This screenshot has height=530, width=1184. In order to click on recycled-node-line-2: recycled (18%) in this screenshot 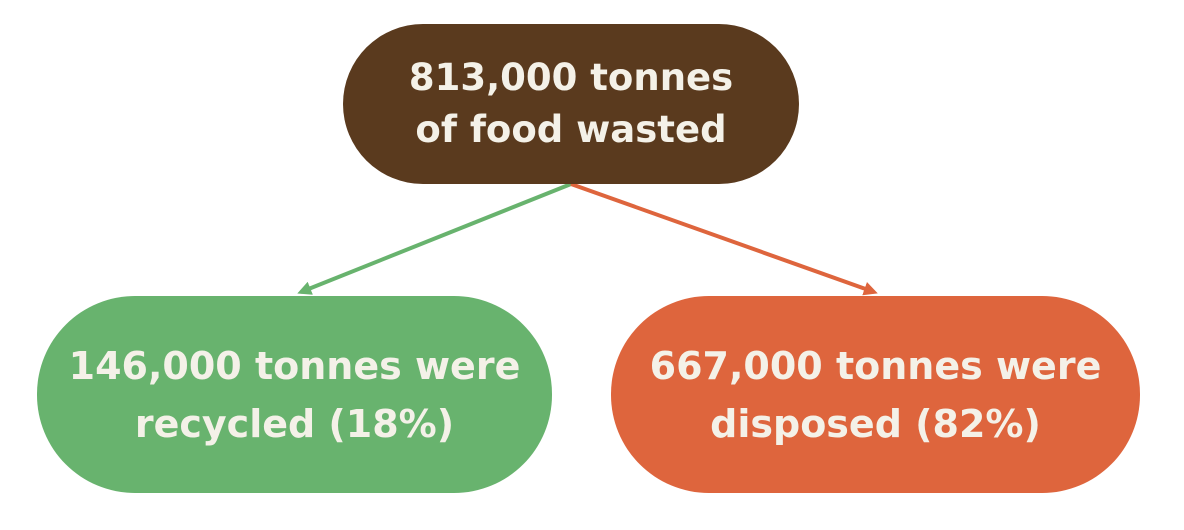, I will do `click(294, 423)`.